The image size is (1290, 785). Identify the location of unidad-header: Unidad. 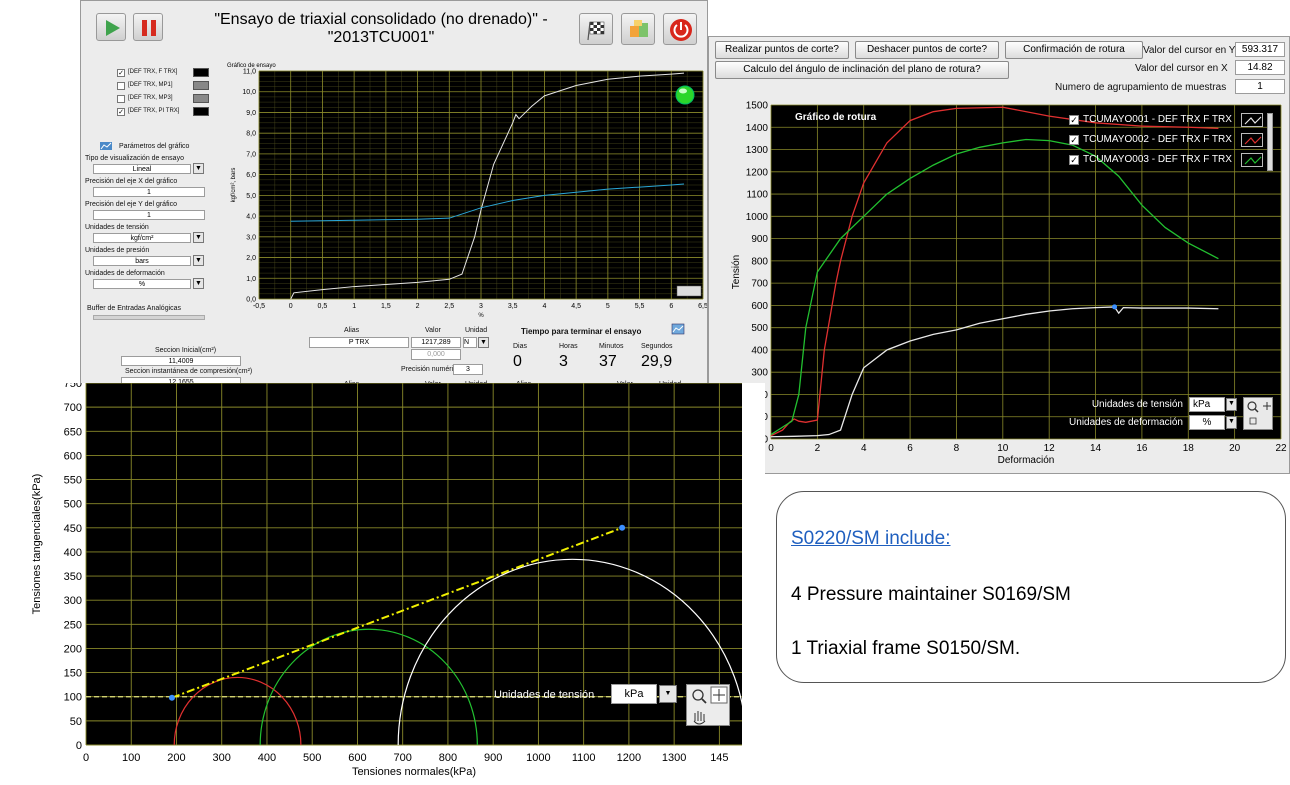
(476, 330).